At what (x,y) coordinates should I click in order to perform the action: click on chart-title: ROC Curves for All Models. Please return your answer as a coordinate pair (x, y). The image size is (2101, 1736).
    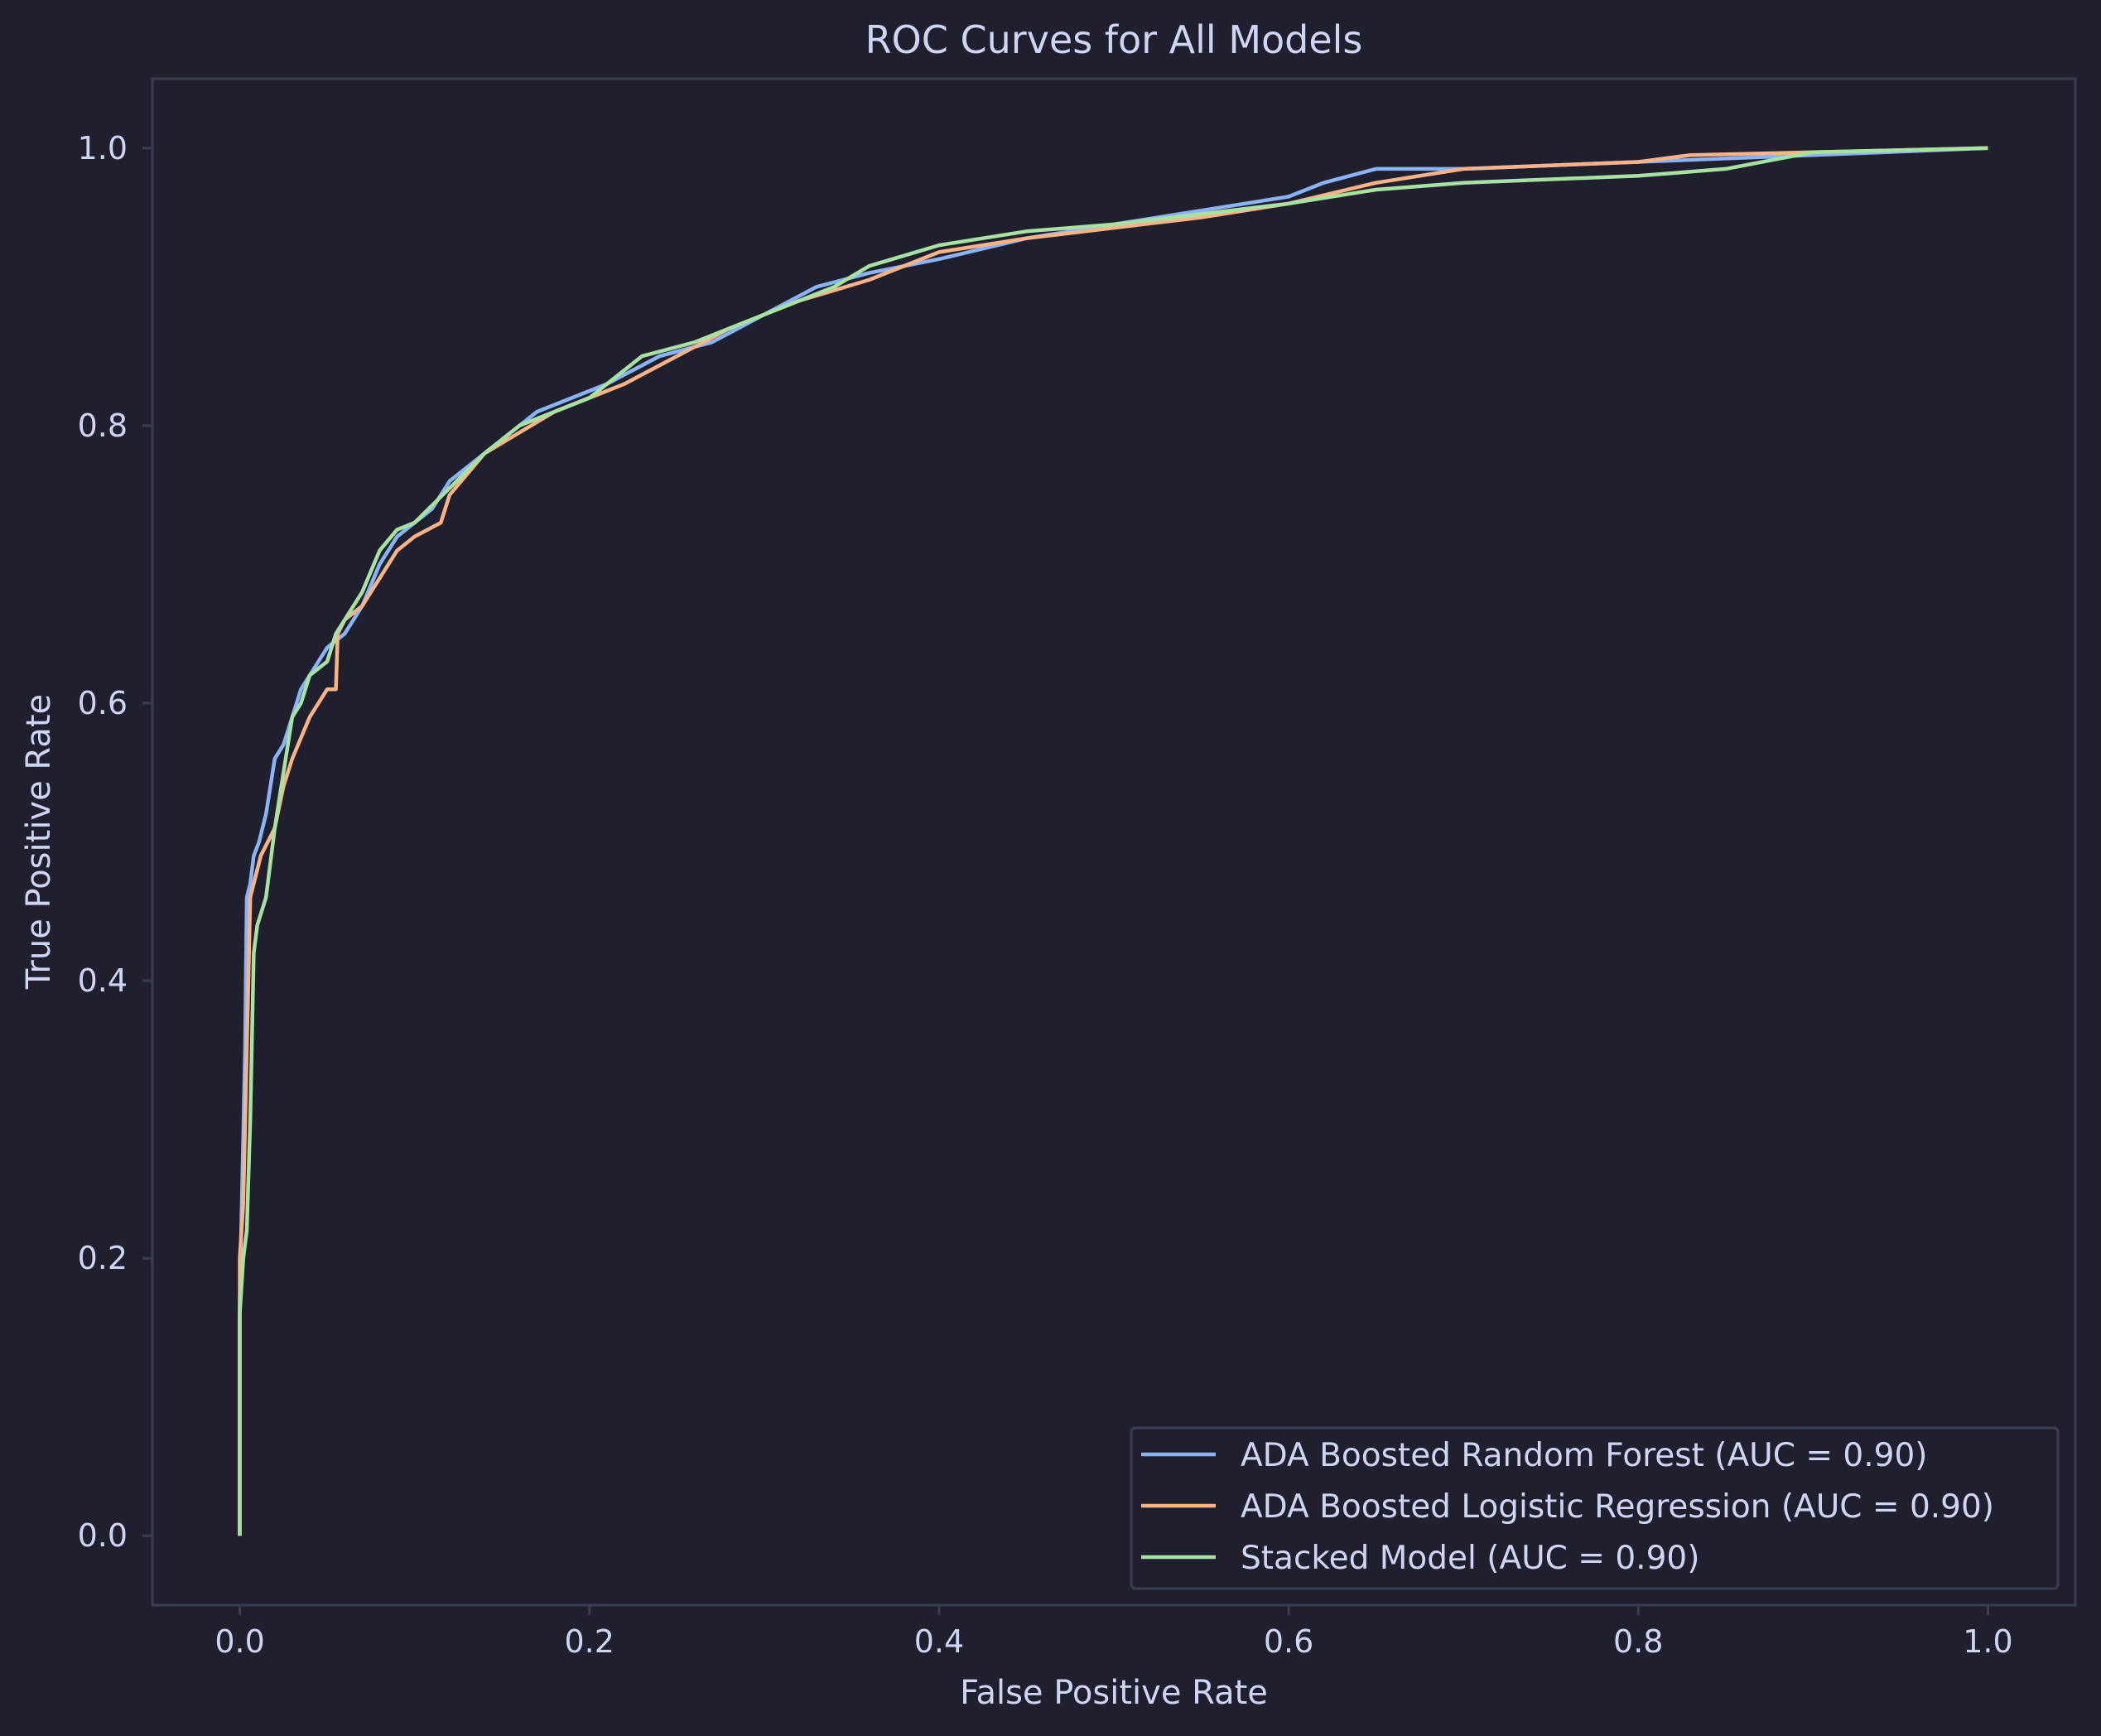
    Looking at the image, I should click on (1114, 39).